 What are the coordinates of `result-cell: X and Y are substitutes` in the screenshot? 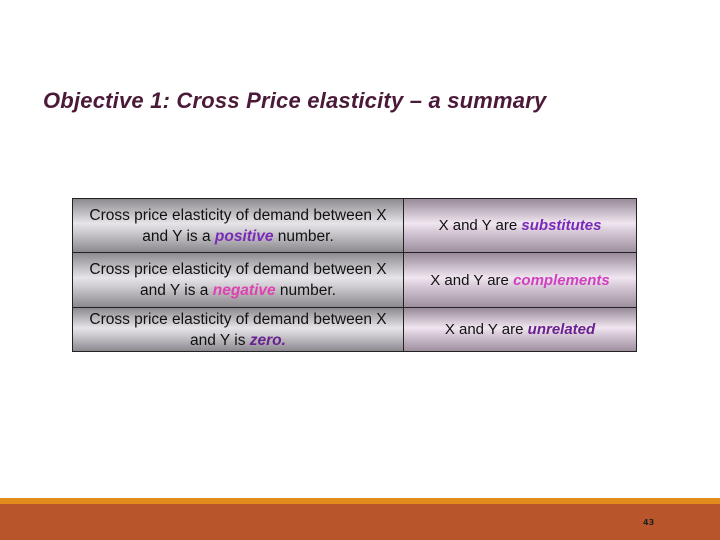 It's located at (520, 225).